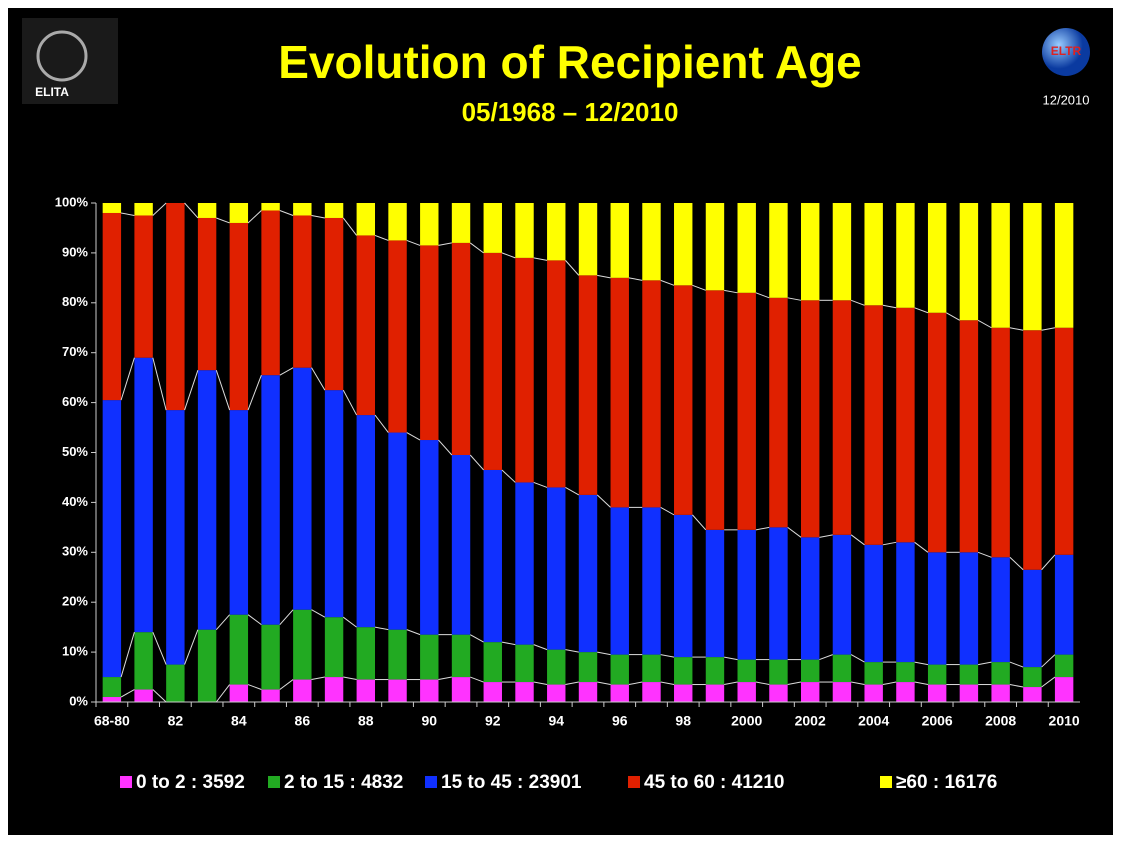 Image resolution: width=1121 pixels, height=843 pixels. What do you see at coordinates (75, 251) in the screenshot?
I see `y-tick-label: 90%` at bounding box center [75, 251].